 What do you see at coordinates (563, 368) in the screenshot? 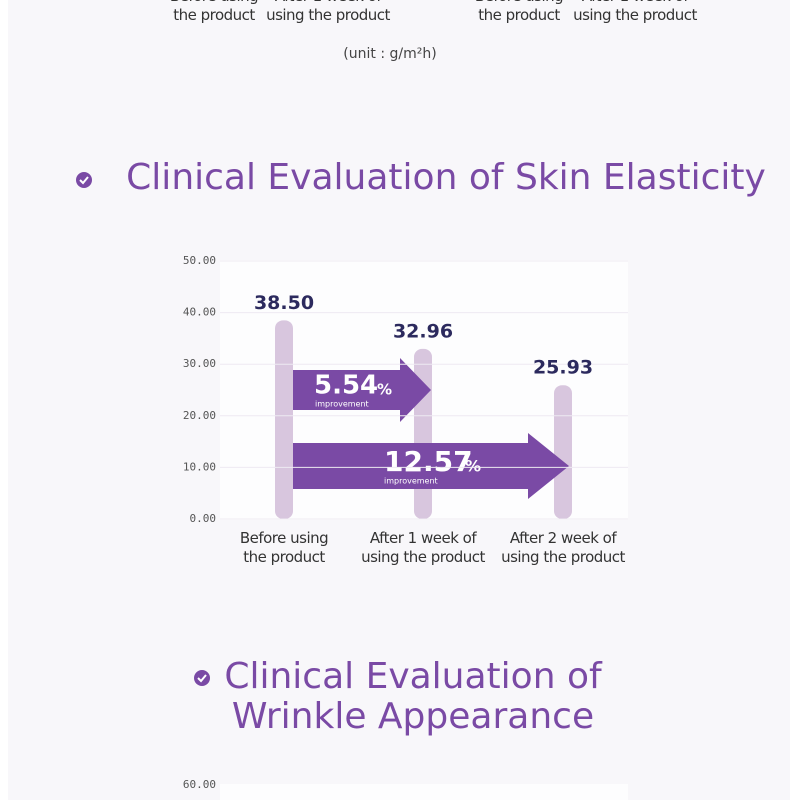
I see `value-label: 25.93` at bounding box center [563, 368].